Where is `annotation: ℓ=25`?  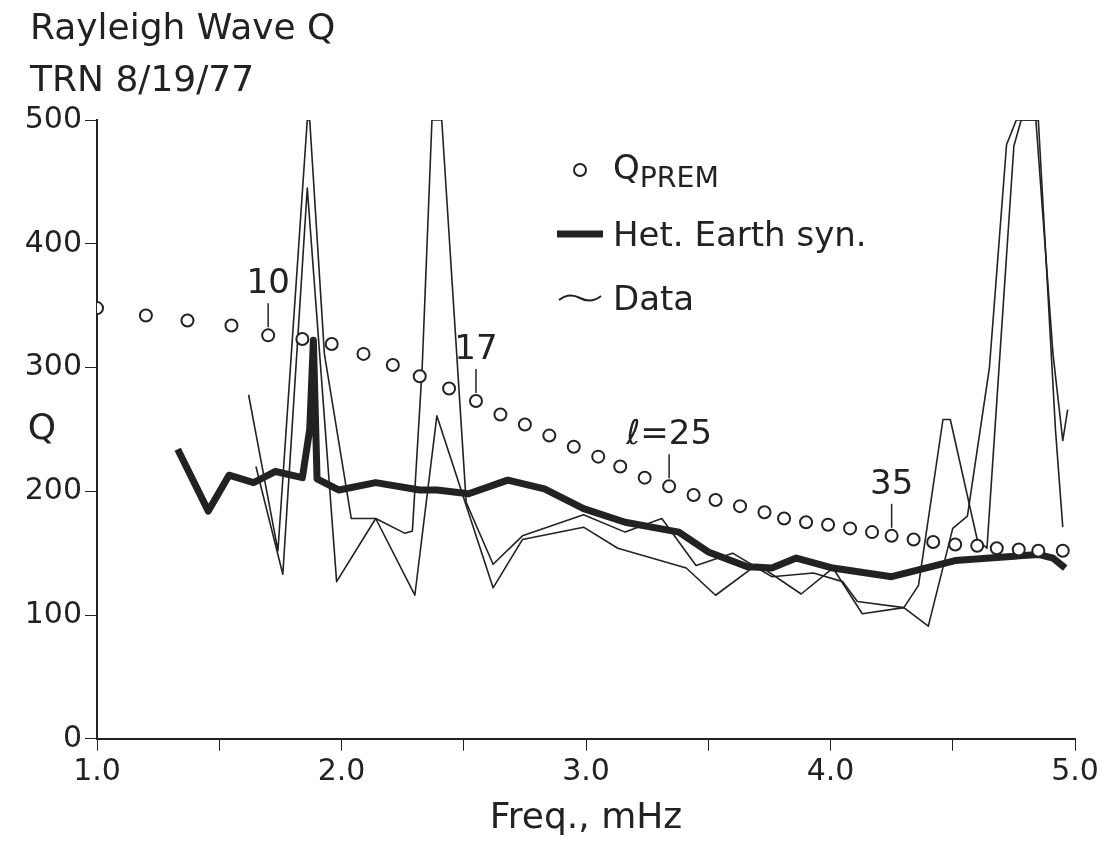 annotation: ℓ=25 is located at coordinates (669, 432).